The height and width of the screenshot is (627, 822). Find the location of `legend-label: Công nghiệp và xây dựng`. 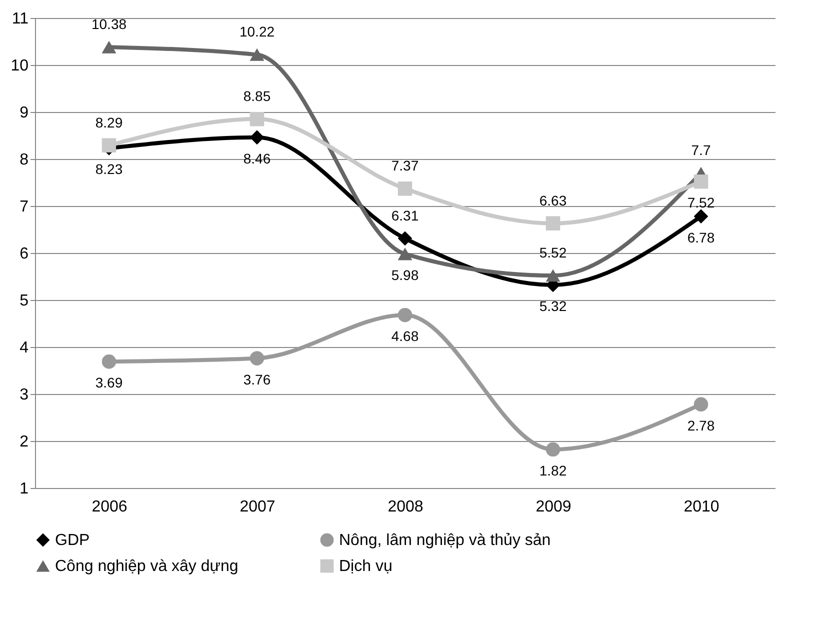

legend-label: Công nghiệp và xây dựng is located at coordinates (146, 566).